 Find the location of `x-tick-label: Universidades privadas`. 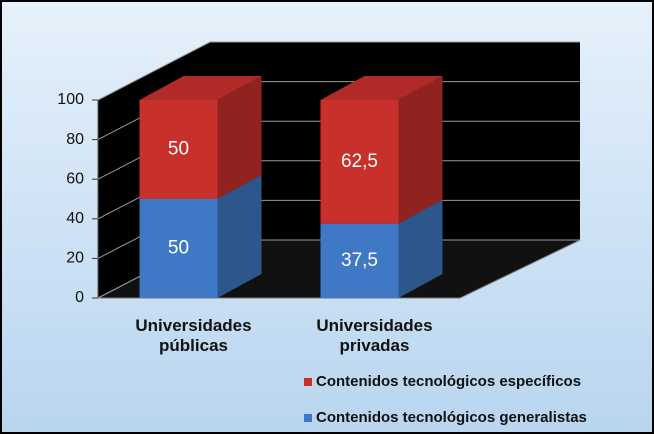

x-tick-label: Universidades privadas is located at coordinates (374, 335).